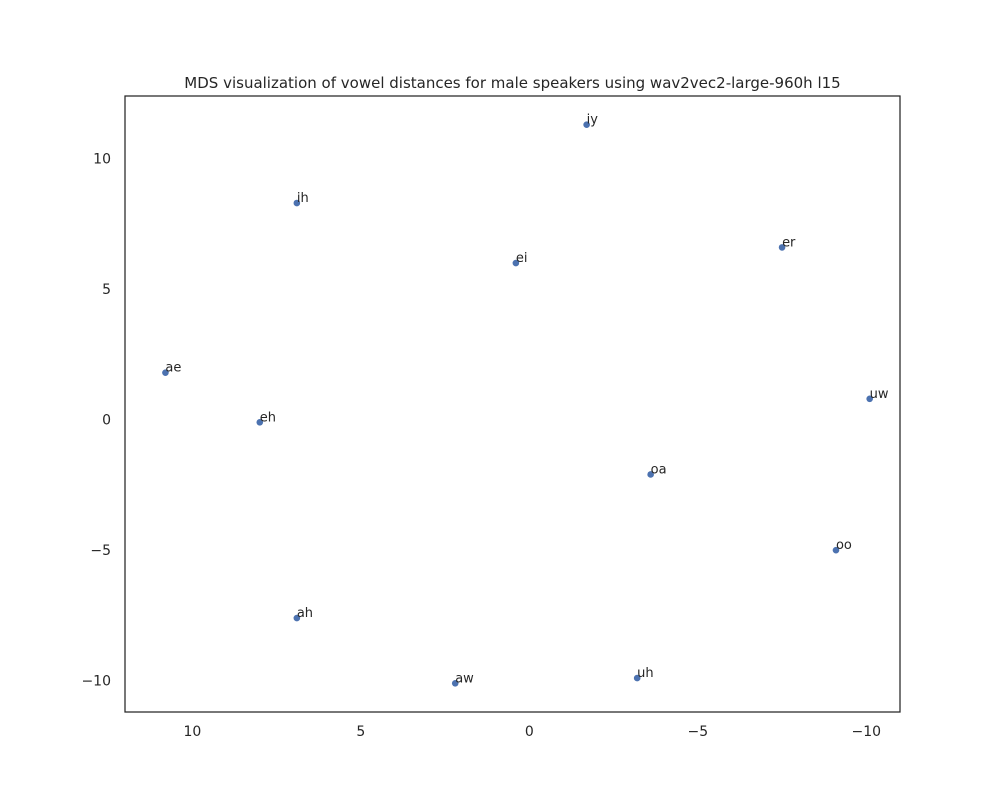 The height and width of the screenshot is (800, 1000). What do you see at coordinates (165, 372) in the screenshot?
I see `scatter-point-ae` at bounding box center [165, 372].